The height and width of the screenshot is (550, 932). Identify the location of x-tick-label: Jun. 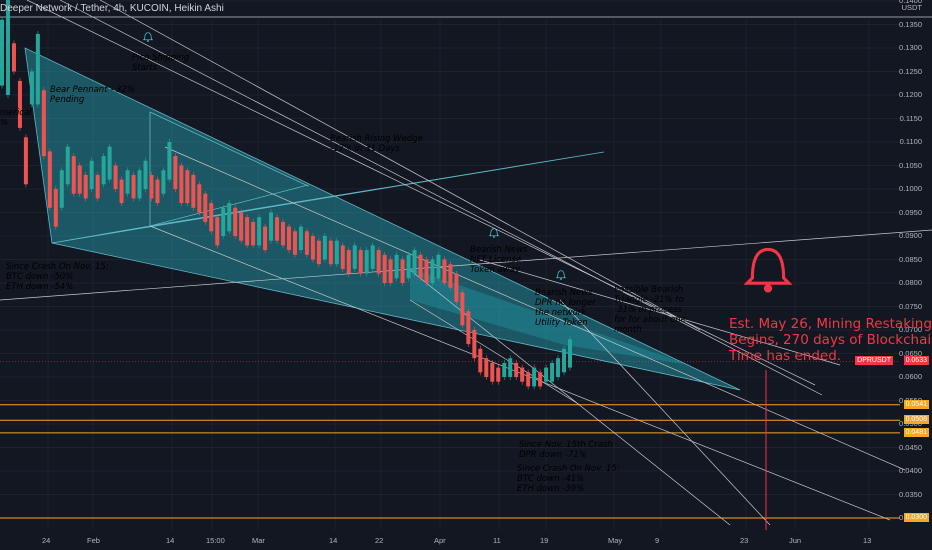
(795, 540).